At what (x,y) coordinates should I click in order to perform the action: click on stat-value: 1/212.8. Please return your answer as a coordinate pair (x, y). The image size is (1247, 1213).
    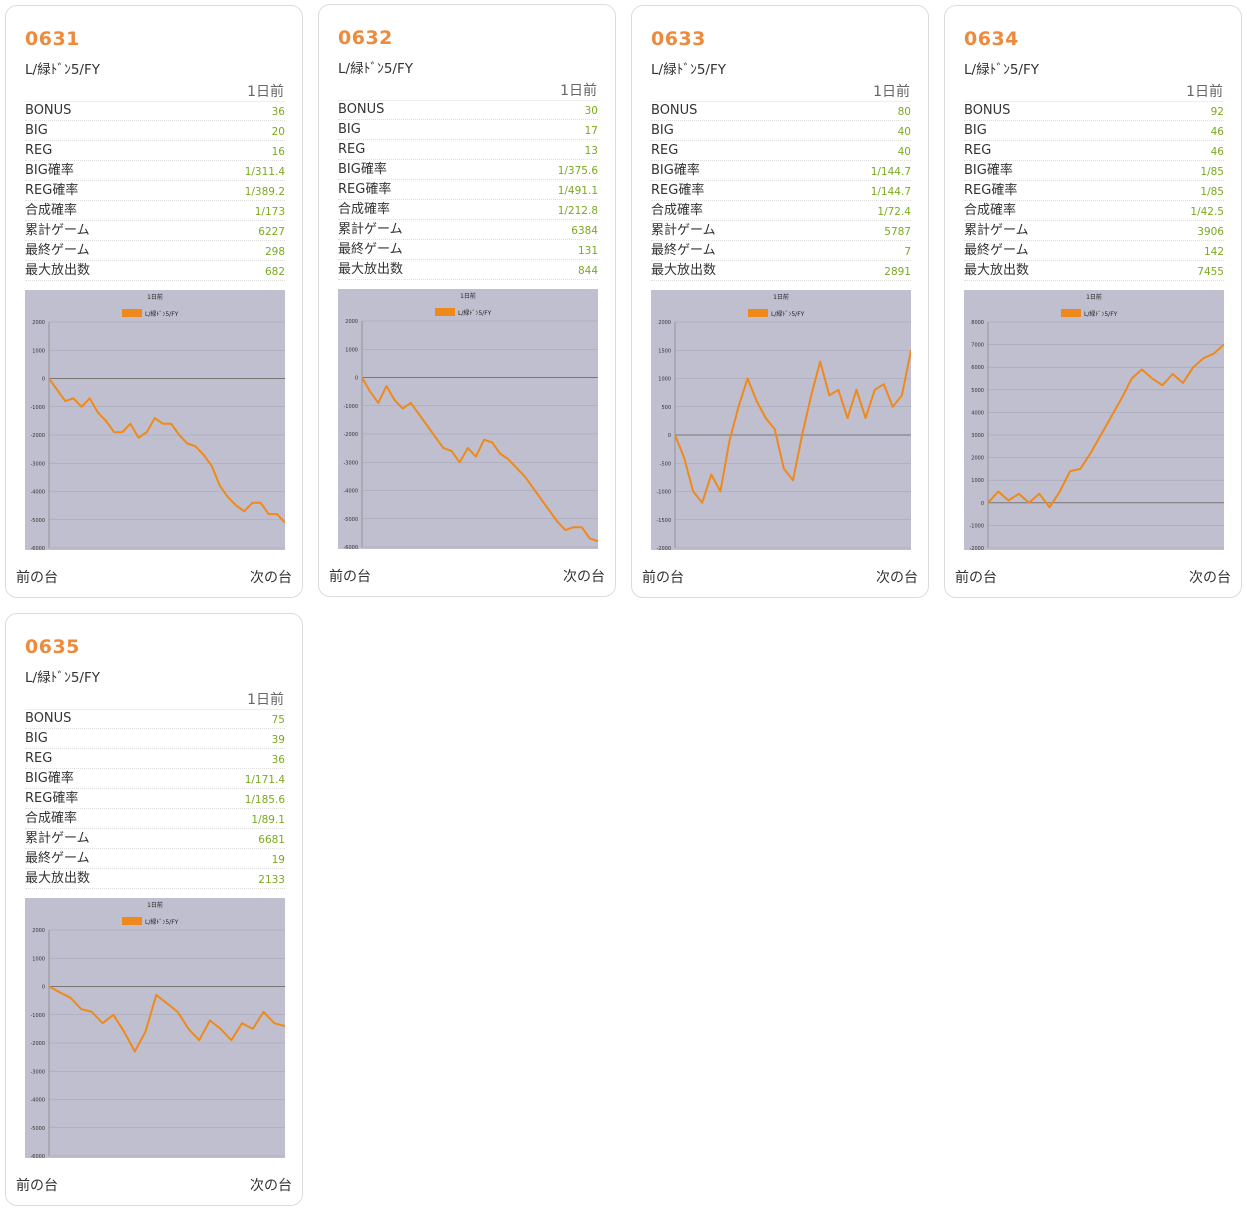
    Looking at the image, I should click on (577, 211).